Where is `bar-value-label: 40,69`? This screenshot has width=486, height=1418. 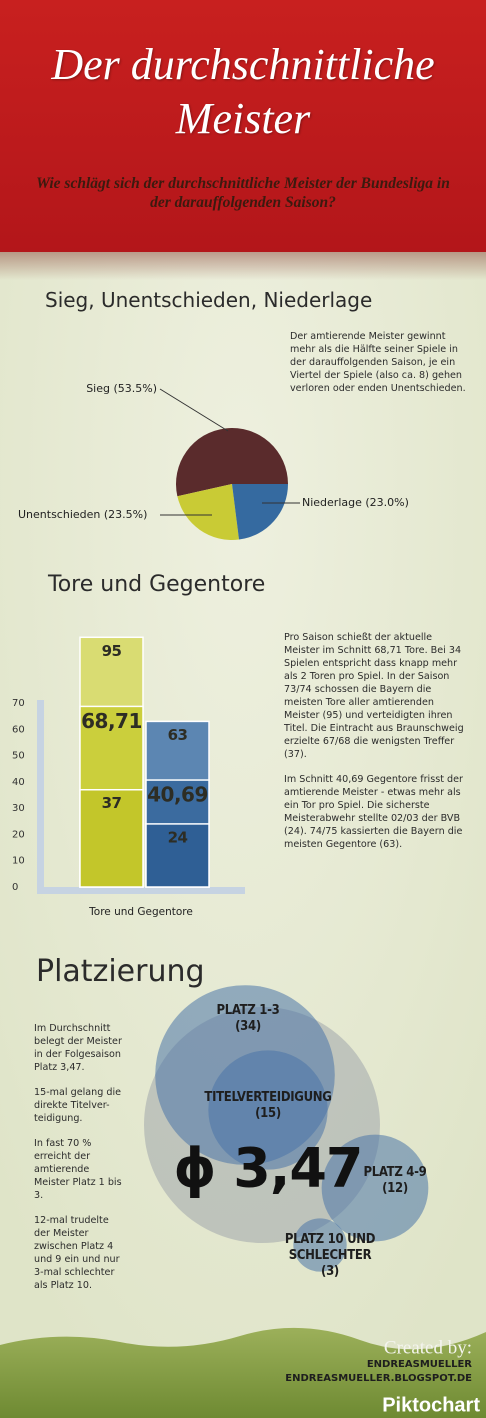
bar-value-label: 40,69 is located at coordinates (177, 795).